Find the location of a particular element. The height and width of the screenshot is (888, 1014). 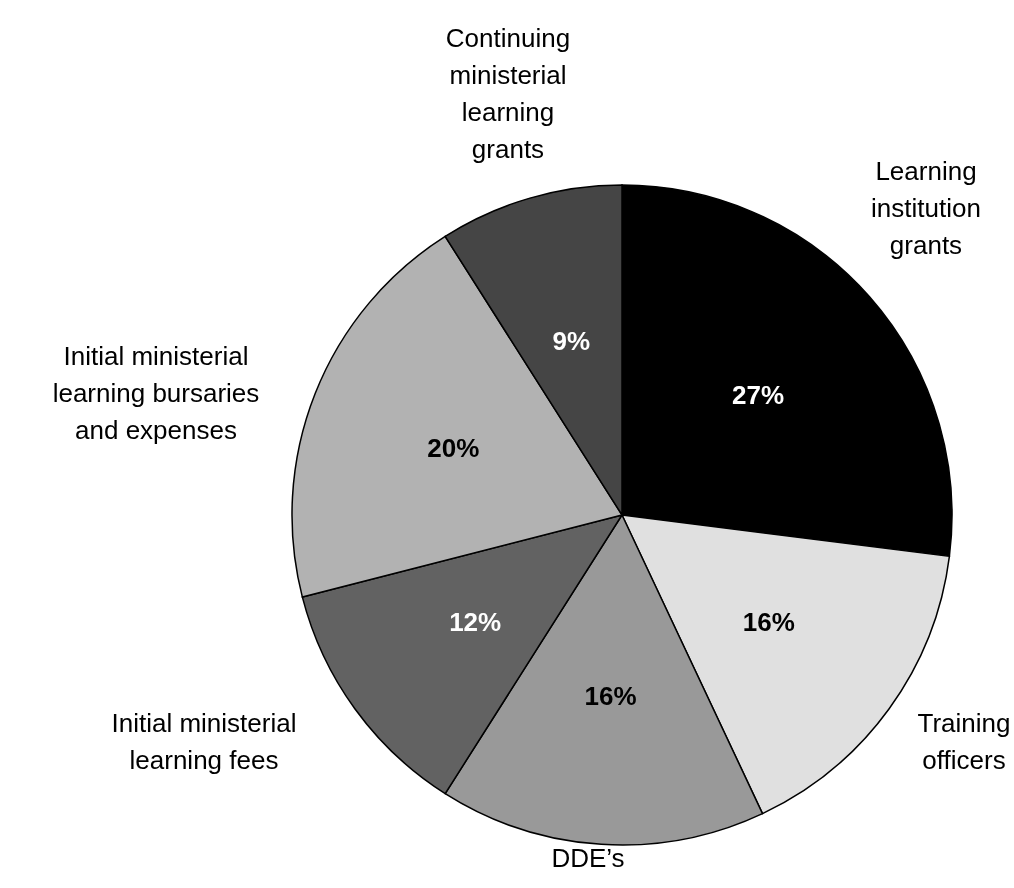

slice-label: Continuing ministerial learning grants is located at coordinates (508, 93).